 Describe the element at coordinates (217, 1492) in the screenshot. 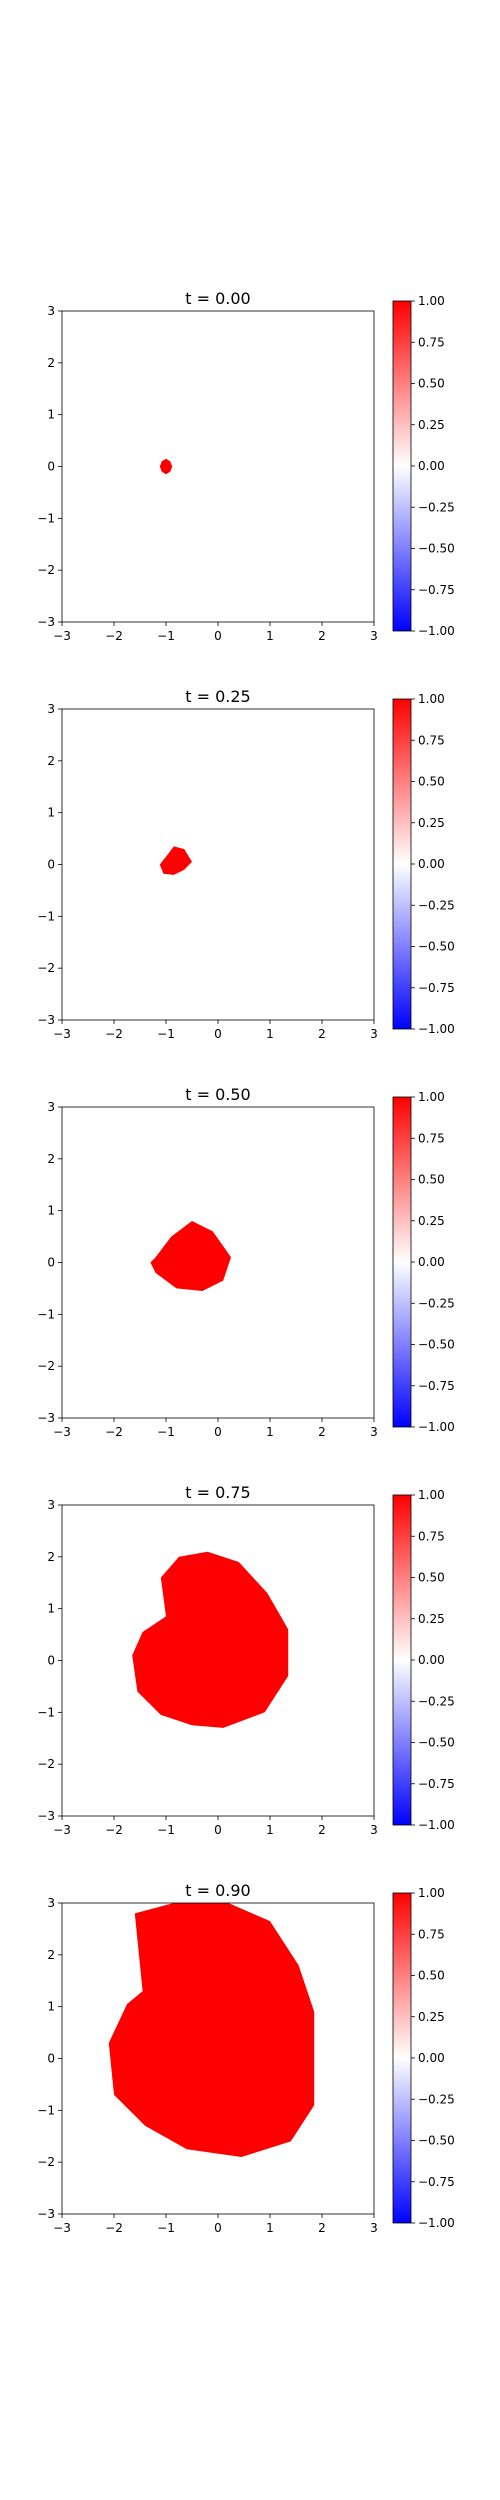

I see `chart-title: t = 0.75` at that location.